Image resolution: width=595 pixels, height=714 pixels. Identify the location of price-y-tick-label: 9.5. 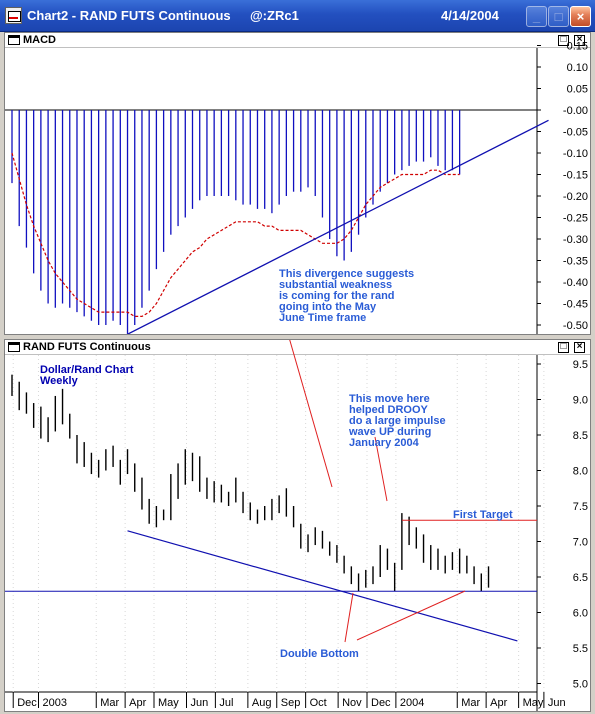
(580, 365).